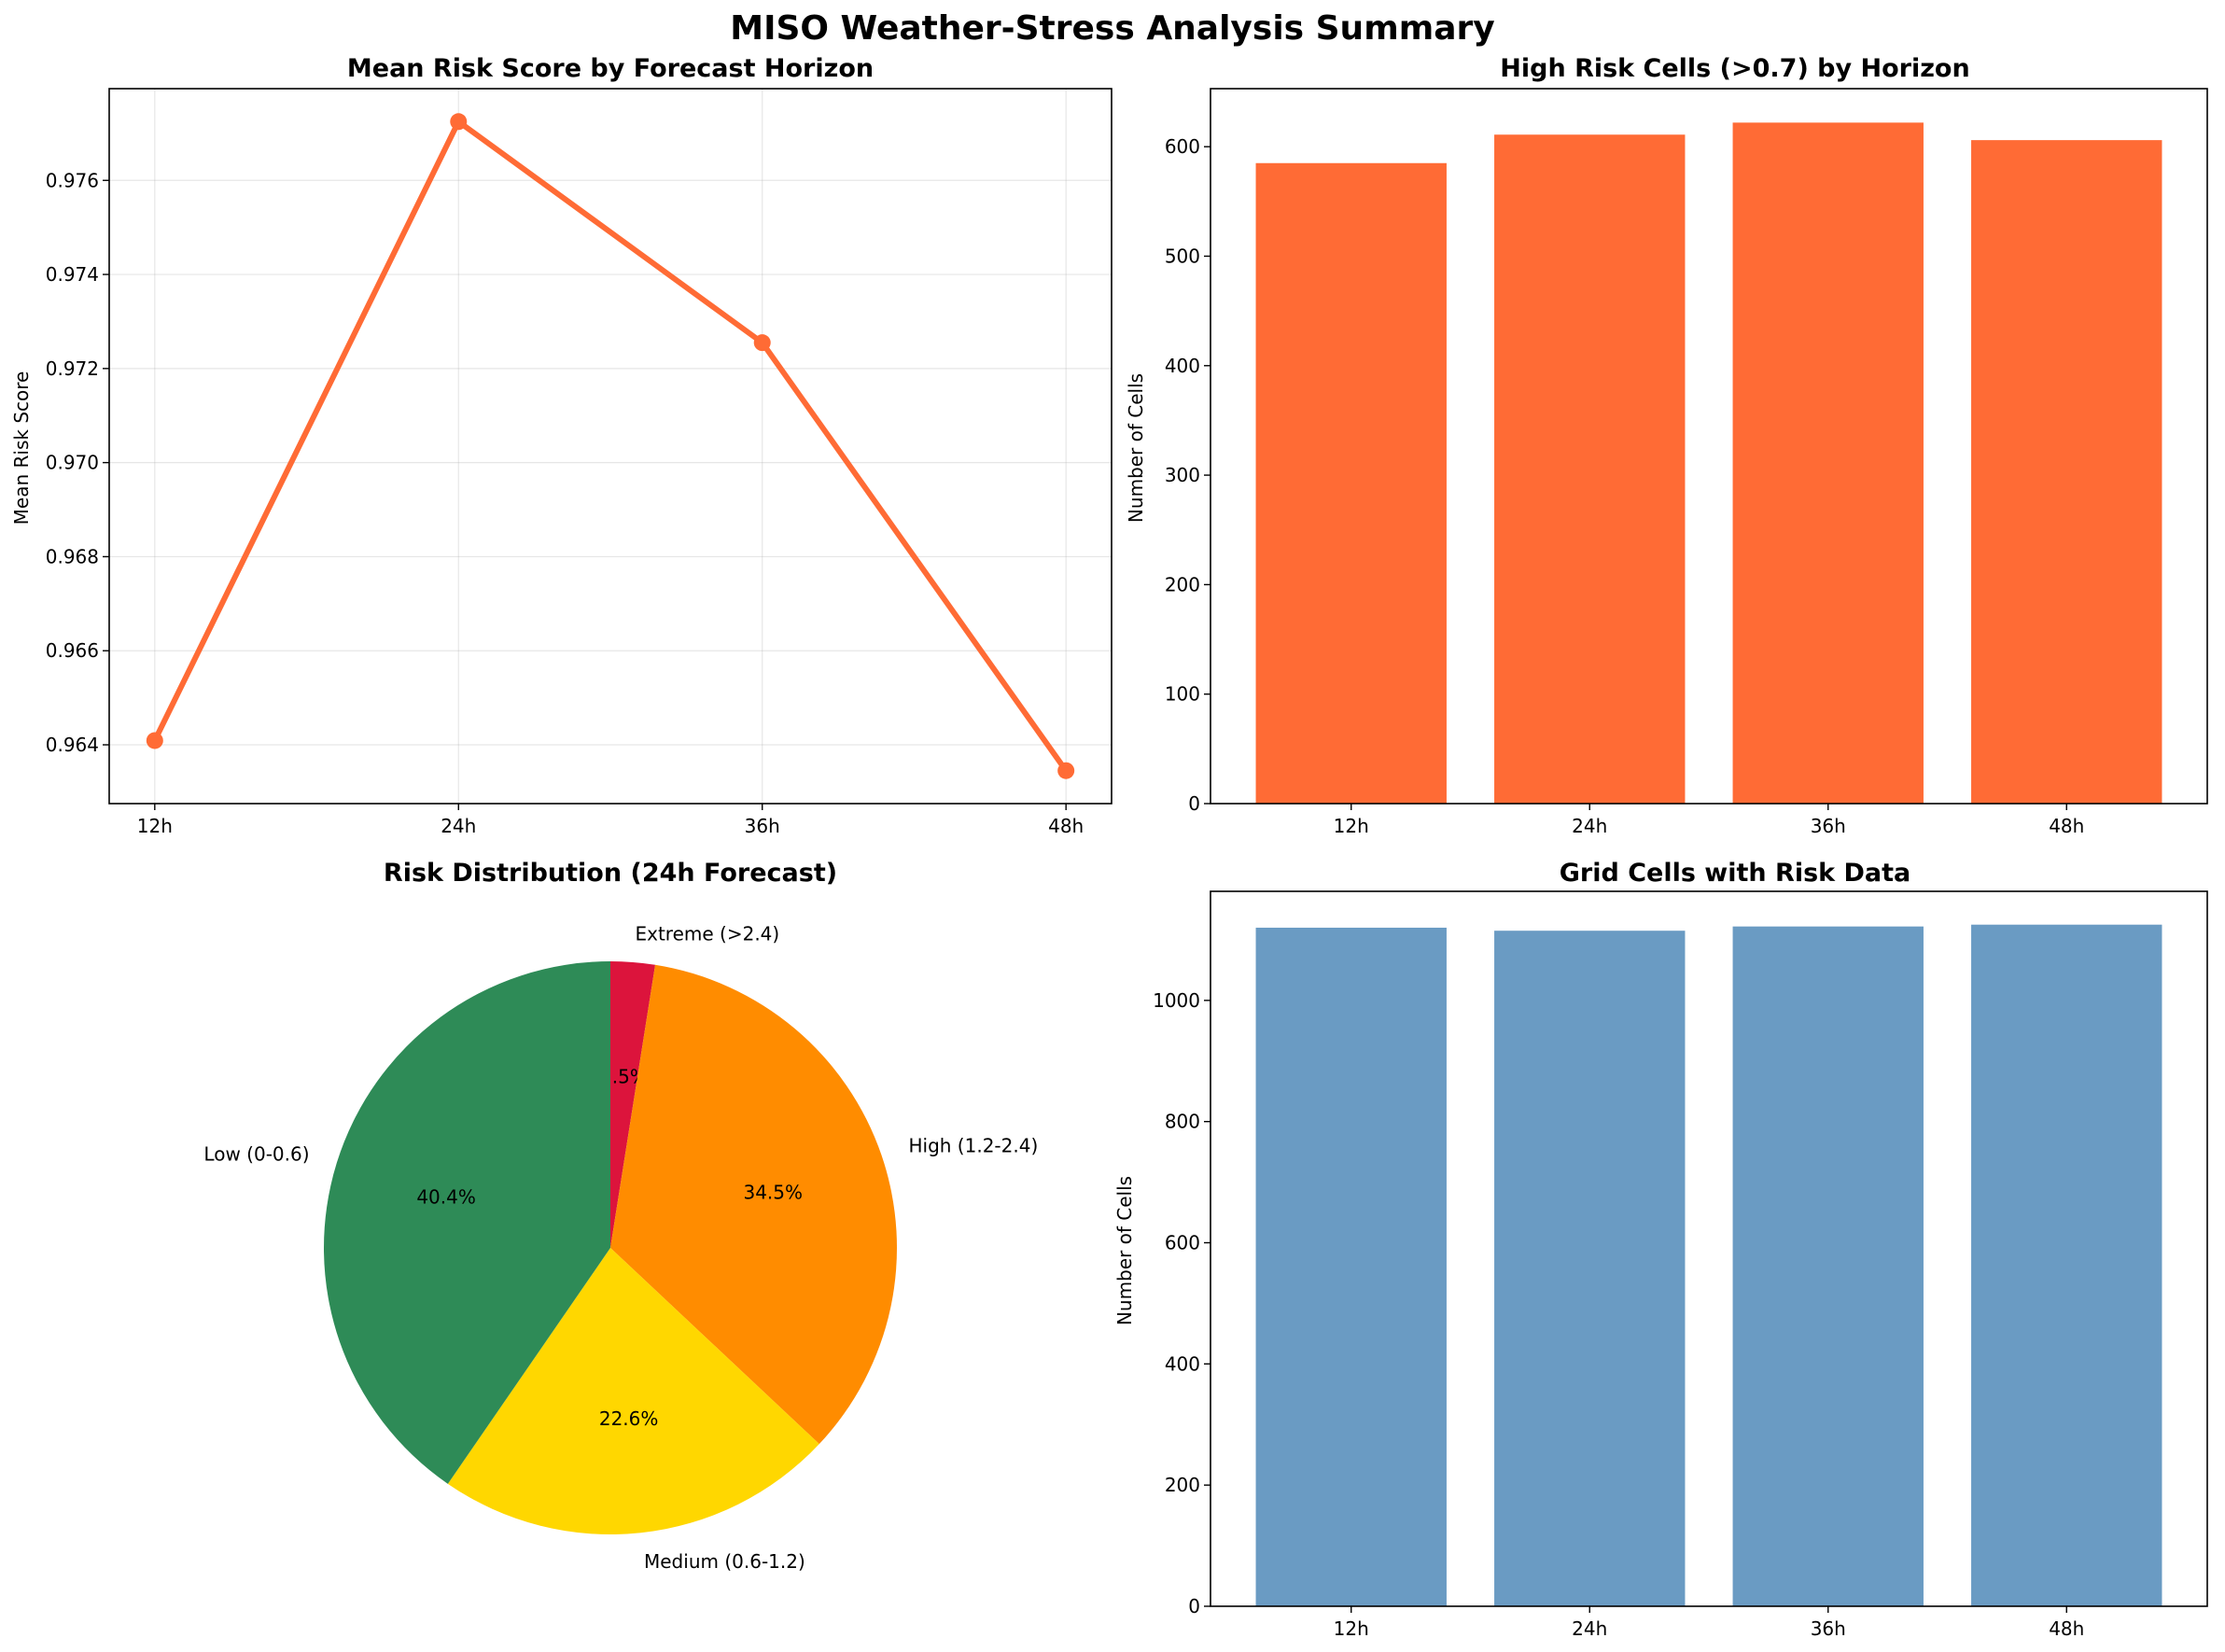  I want to click on grid-cells-bar-title: Grid Cells with Risk Data, so click(1735, 873).